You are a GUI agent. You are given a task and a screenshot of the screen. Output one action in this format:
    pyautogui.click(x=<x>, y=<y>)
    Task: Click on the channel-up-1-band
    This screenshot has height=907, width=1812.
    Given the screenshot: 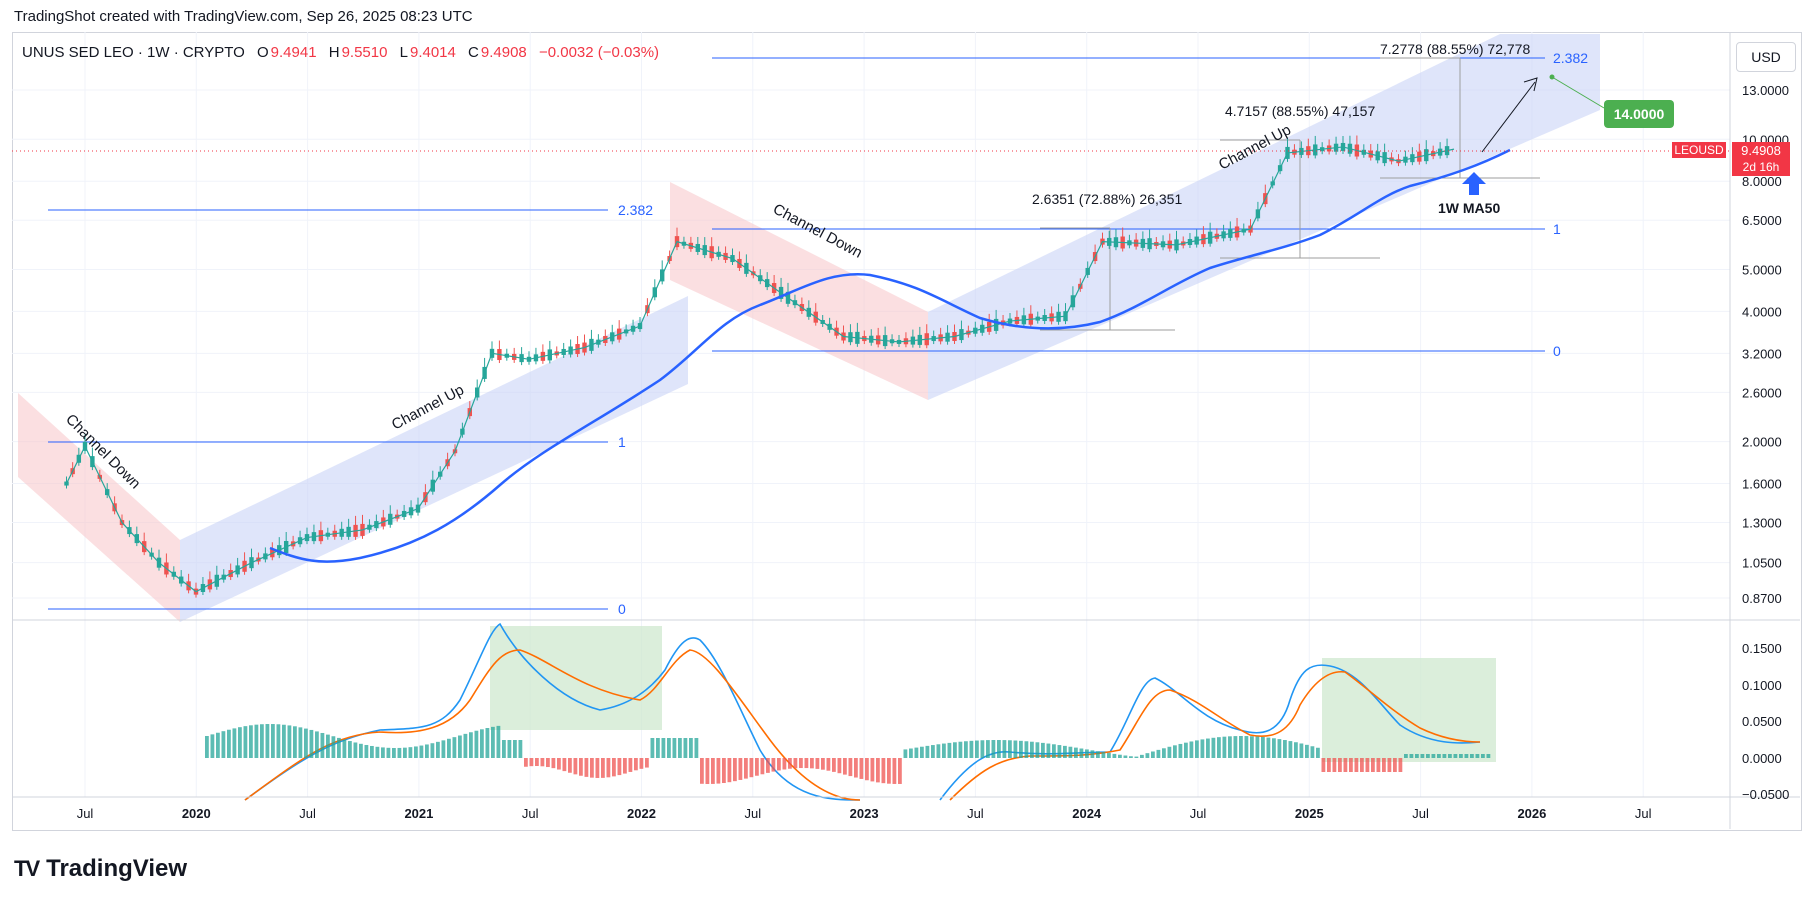 What is the action you would take?
    pyautogui.click(x=434, y=459)
    